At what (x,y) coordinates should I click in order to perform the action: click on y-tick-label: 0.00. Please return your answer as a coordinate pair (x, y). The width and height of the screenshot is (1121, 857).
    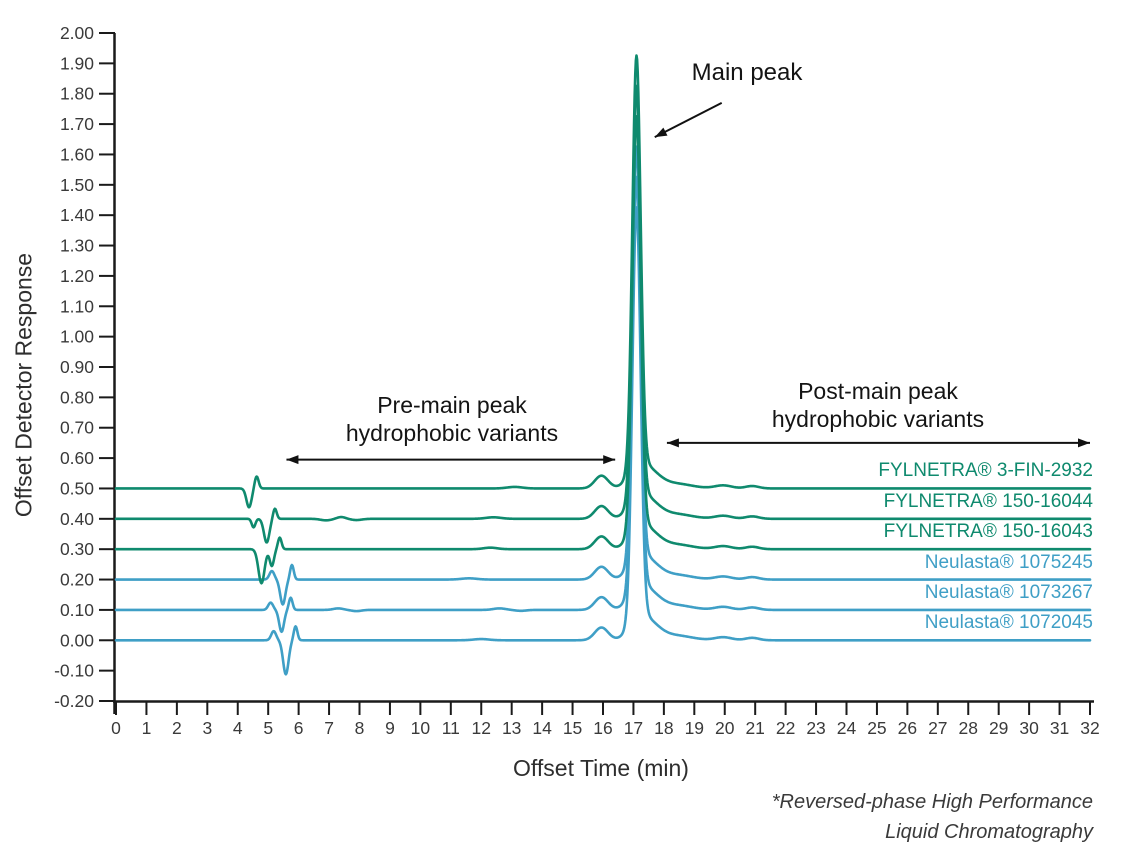
    Looking at the image, I should click on (77, 640).